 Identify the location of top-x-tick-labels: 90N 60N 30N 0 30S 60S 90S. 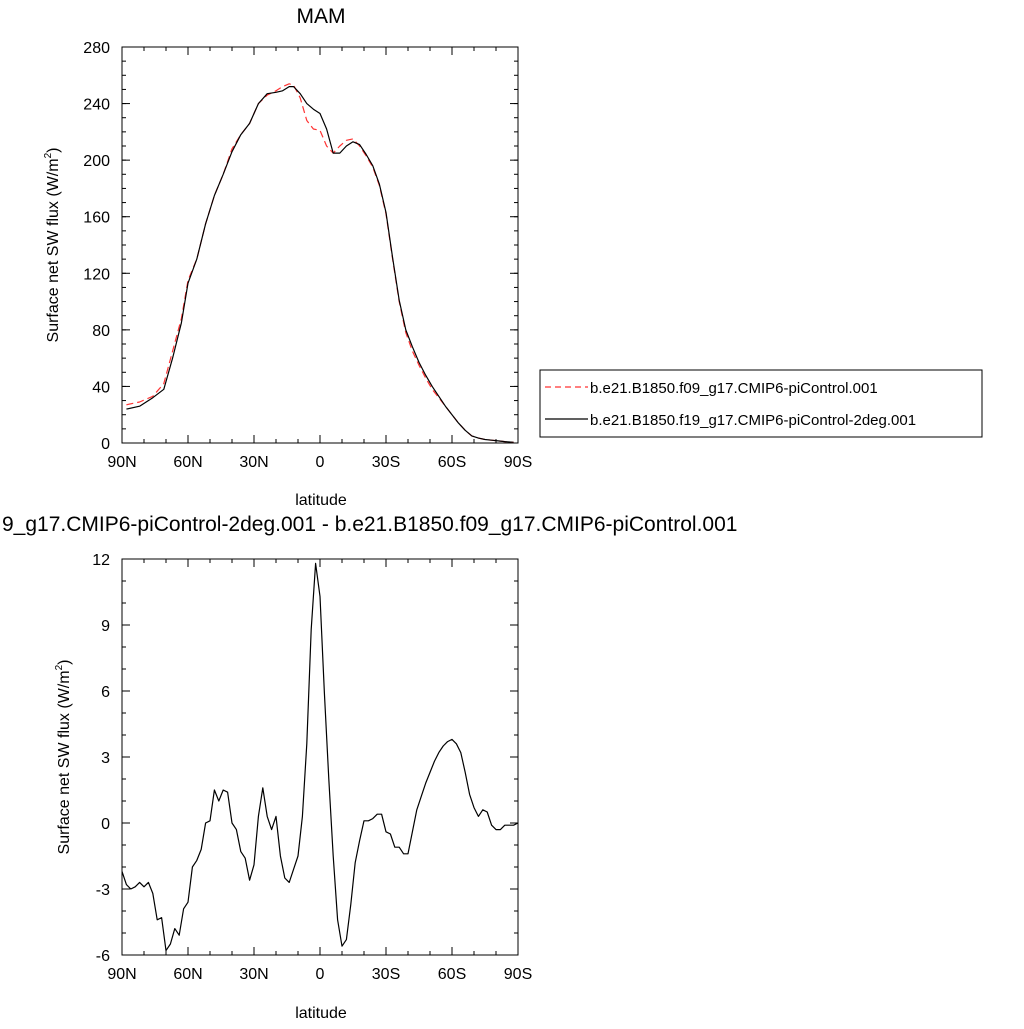
(319, 462).